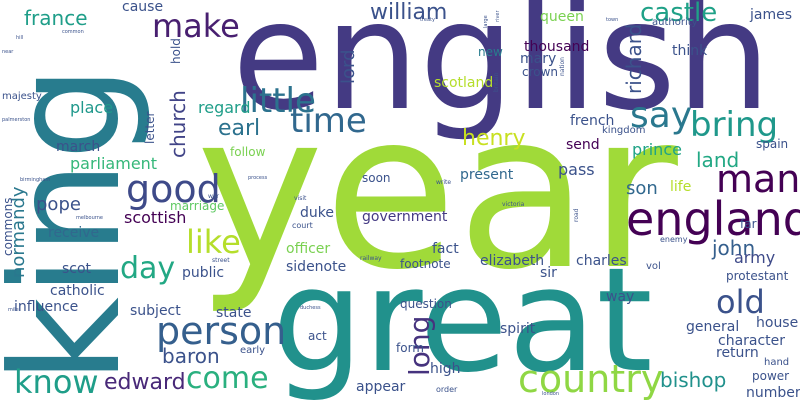 The image size is (800, 400). Describe the element at coordinates (425, 264) in the screenshot. I see `word-footnote: footnote` at that location.